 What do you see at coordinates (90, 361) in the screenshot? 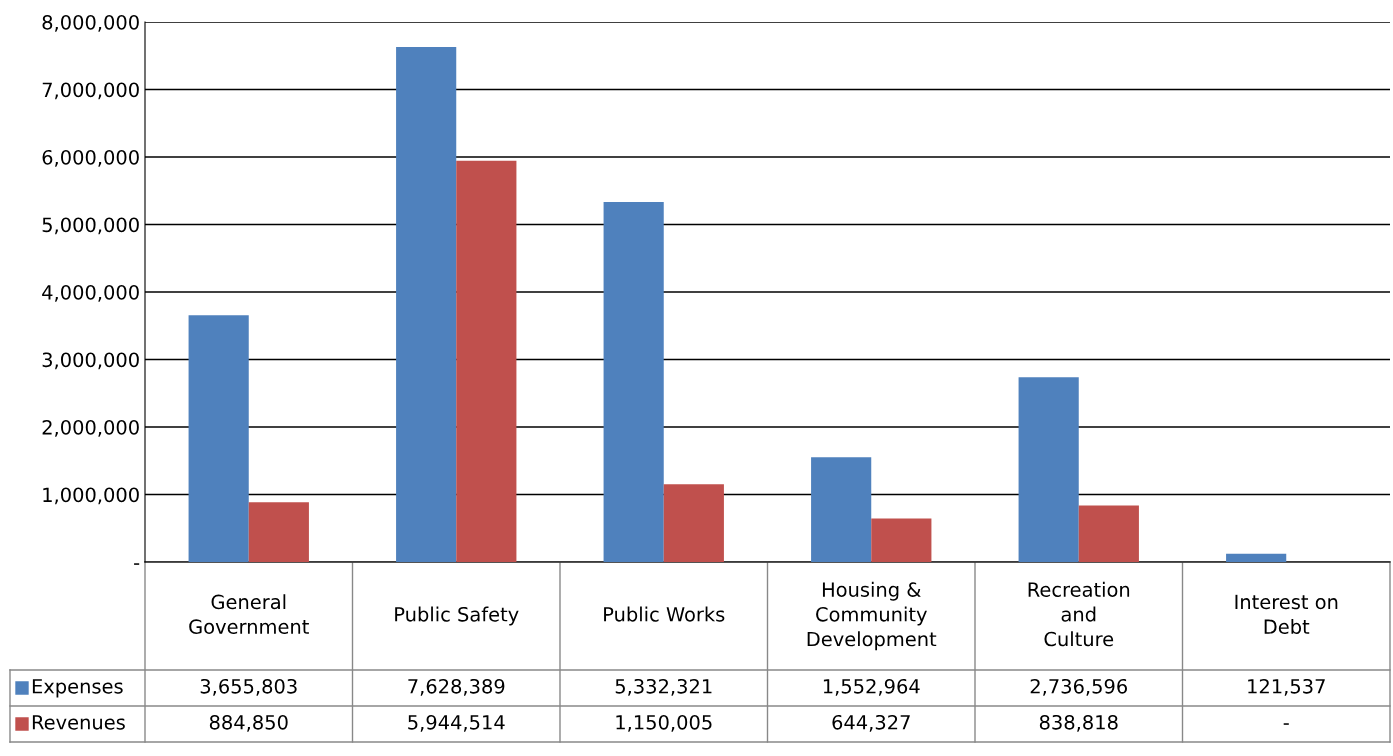
I see `y-tick-label: 3,000,000` at bounding box center [90, 361].